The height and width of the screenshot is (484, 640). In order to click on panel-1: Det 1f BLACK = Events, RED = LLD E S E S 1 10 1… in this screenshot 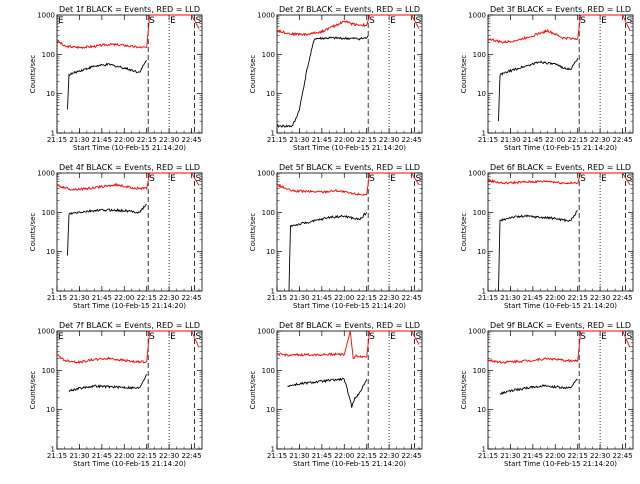, I will do `click(116, 78)`.